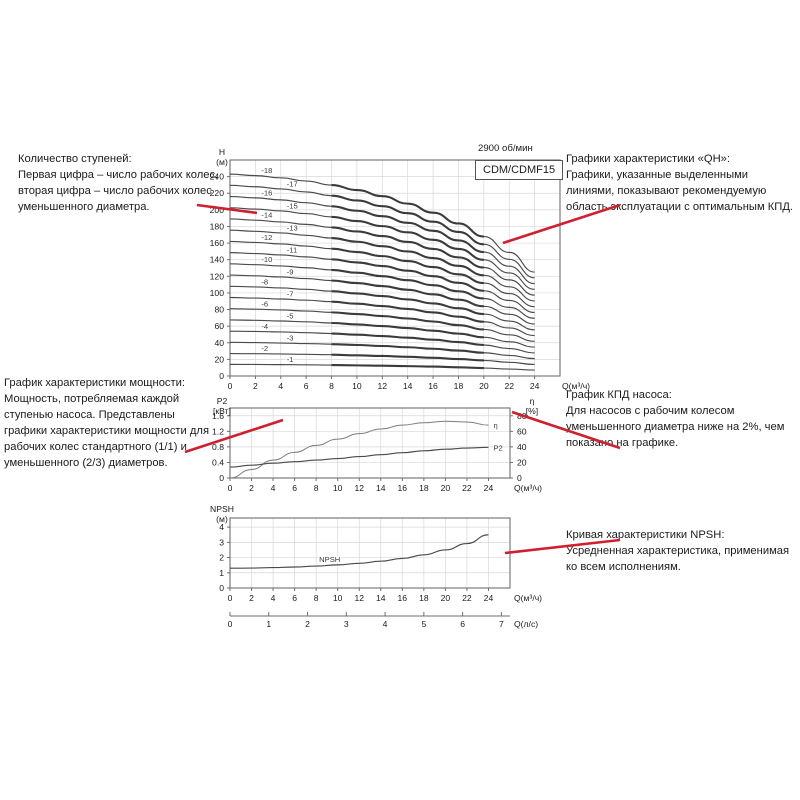  What do you see at coordinates (290, 359) in the screenshot?
I see `svg-text: -1` at bounding box center [290, 359].